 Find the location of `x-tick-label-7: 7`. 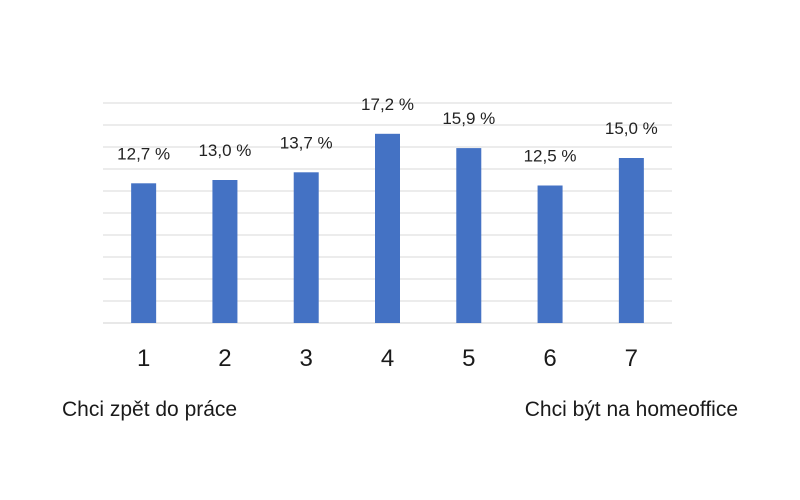

x-tick-label-7: 7 is located at coordinates (631, 358).